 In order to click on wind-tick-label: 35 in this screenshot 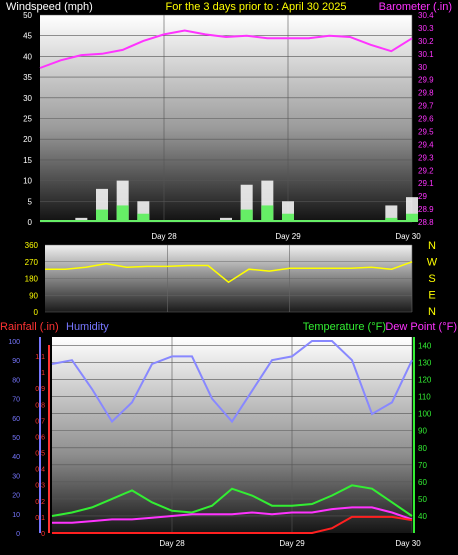, I will do `click(27, 77)`.